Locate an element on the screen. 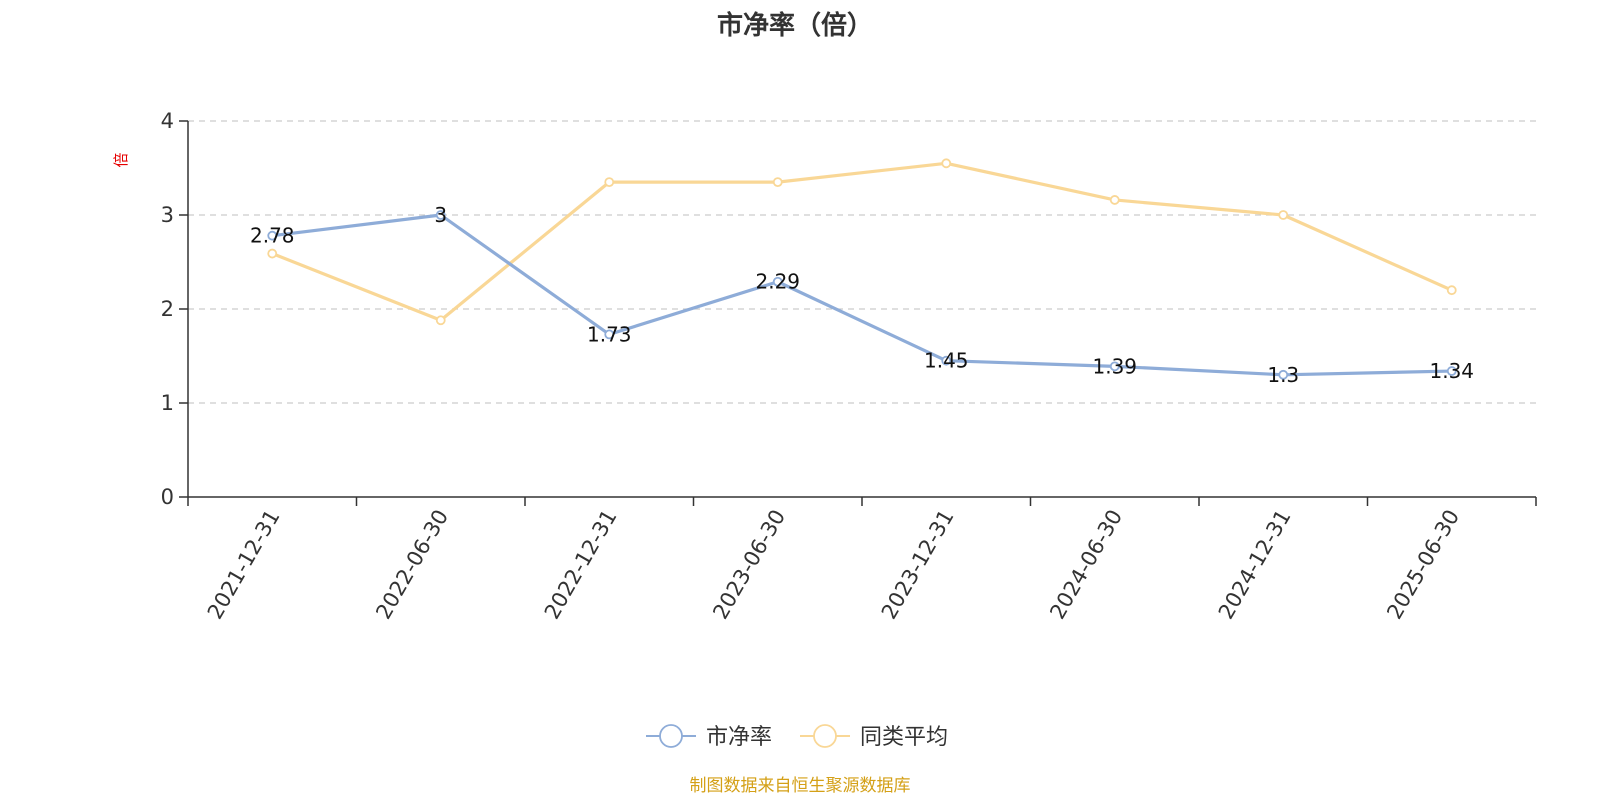  legend-item-1: 同类平均 is located at coordinates (874, 737).